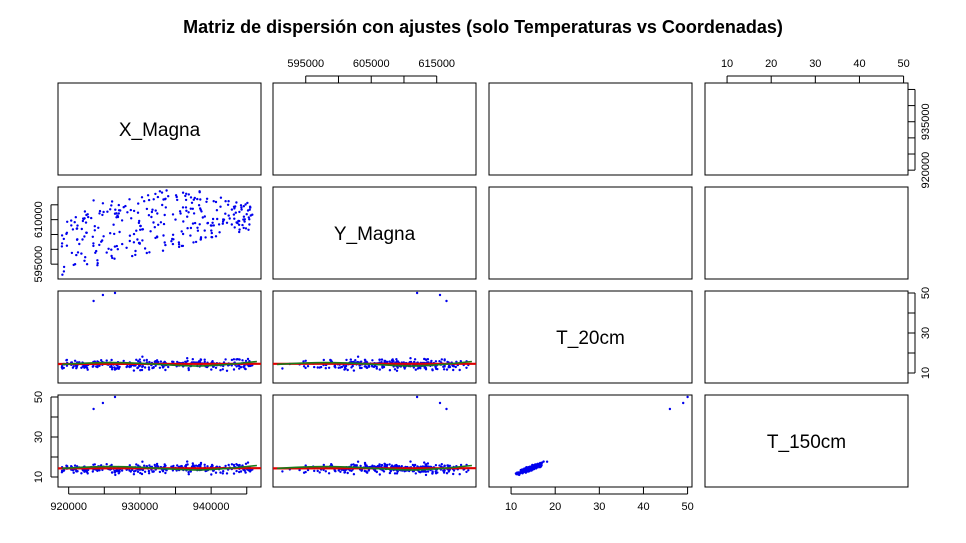  I want to click on tick-label: 50, so click(903, 64).